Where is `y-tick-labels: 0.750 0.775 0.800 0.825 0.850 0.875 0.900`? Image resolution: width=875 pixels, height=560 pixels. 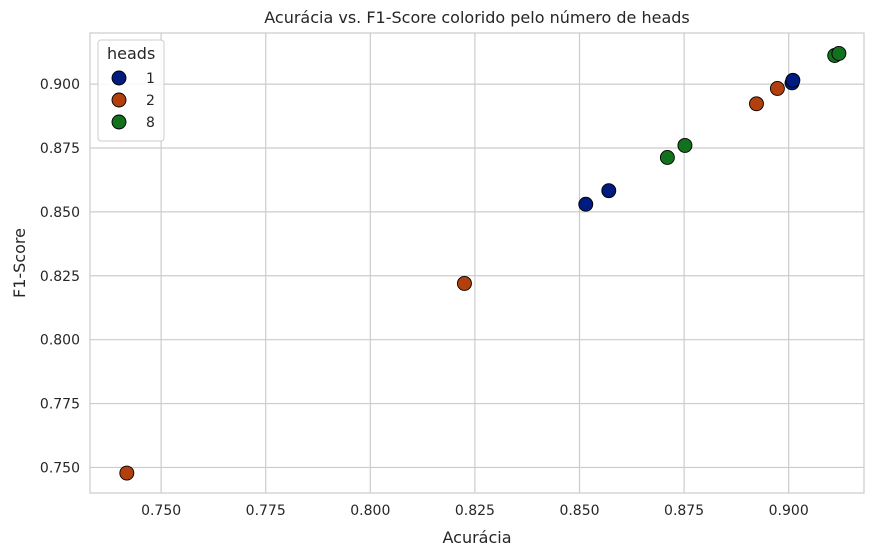
y-tick-labels: 0.750 0.775 0.800 0.825 0.850 0.875 0.900 is located at coordinates (60, 276).